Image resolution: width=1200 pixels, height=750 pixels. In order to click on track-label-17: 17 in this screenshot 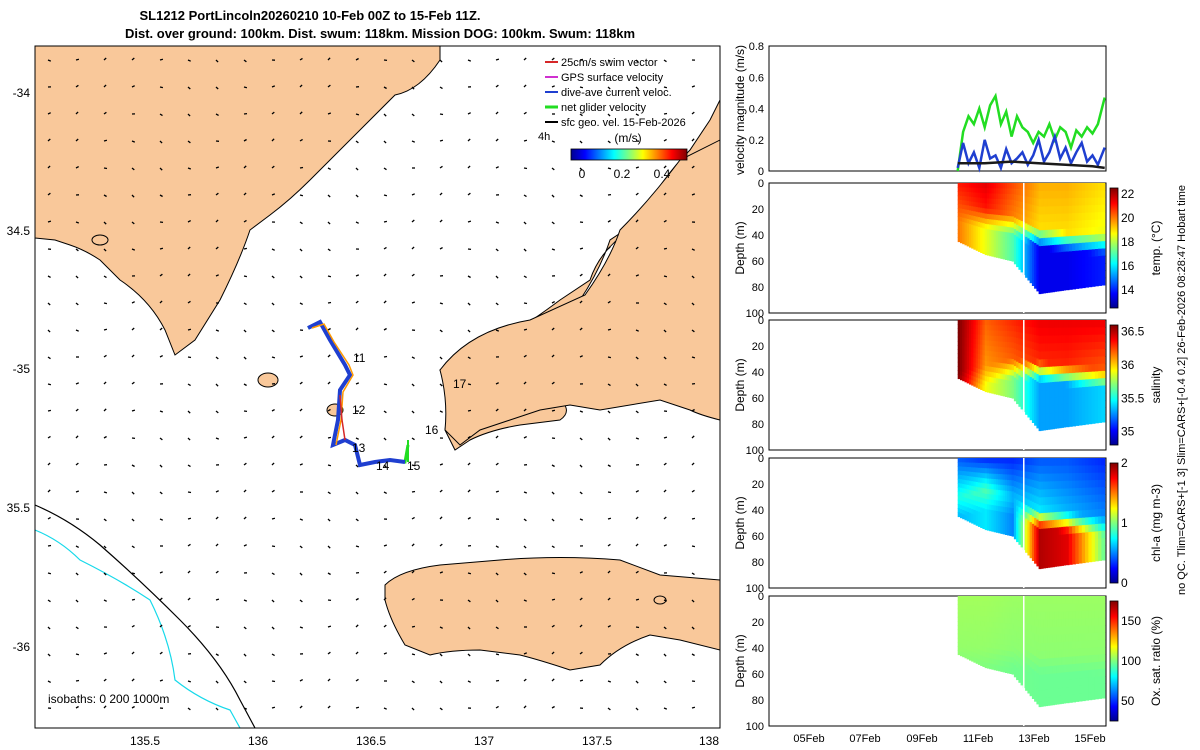, I will do `click(460, 384)`.